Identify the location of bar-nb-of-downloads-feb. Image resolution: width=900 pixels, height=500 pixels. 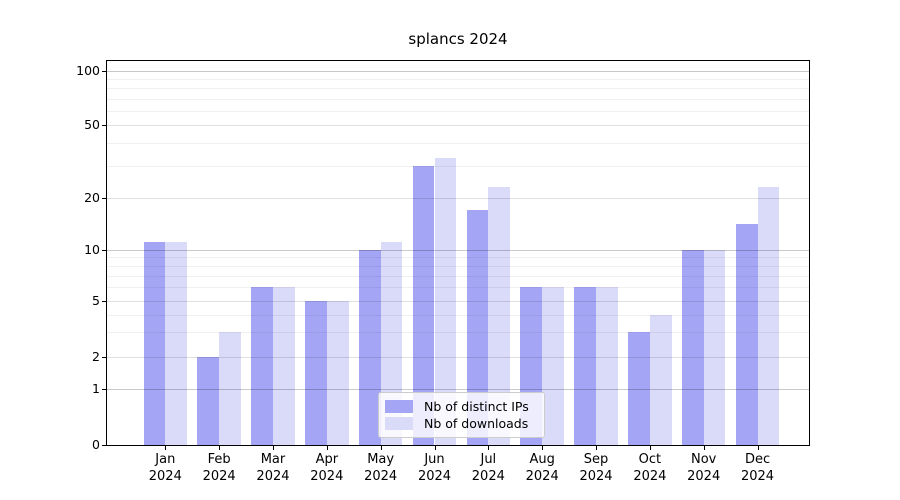
(230, 388).